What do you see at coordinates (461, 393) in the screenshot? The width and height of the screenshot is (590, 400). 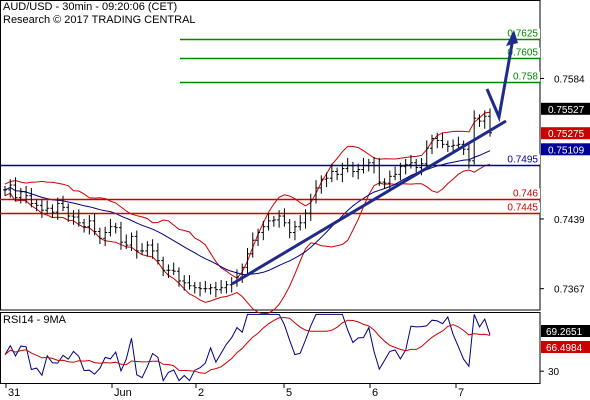 I see `time-tick-label-5: 7` at bounding box center [461, 393].